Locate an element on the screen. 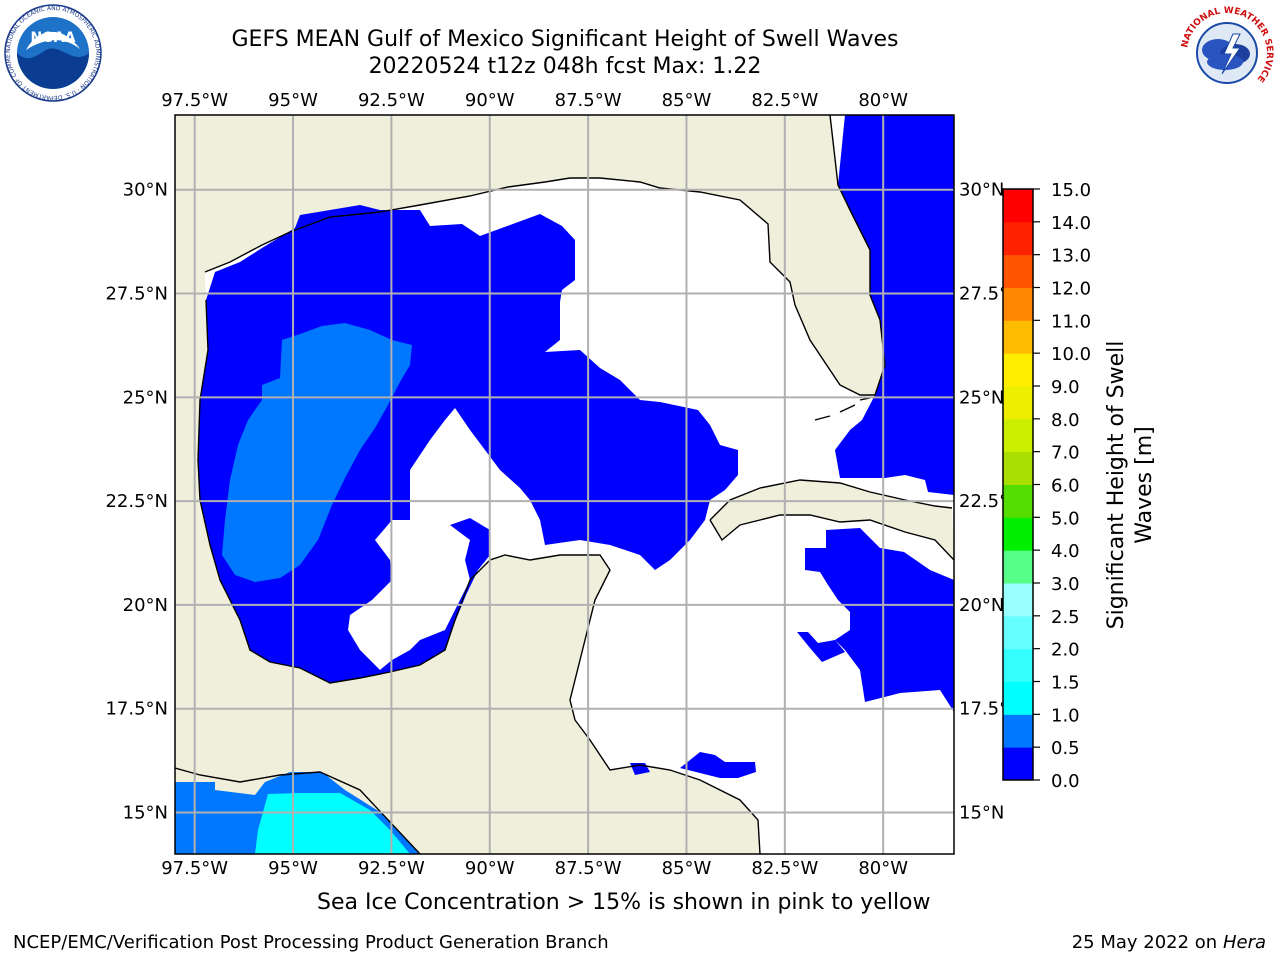 This screenshot has width=1280, height=960. swell-band-0.5-1.0 is located at coordinates (317, 452).